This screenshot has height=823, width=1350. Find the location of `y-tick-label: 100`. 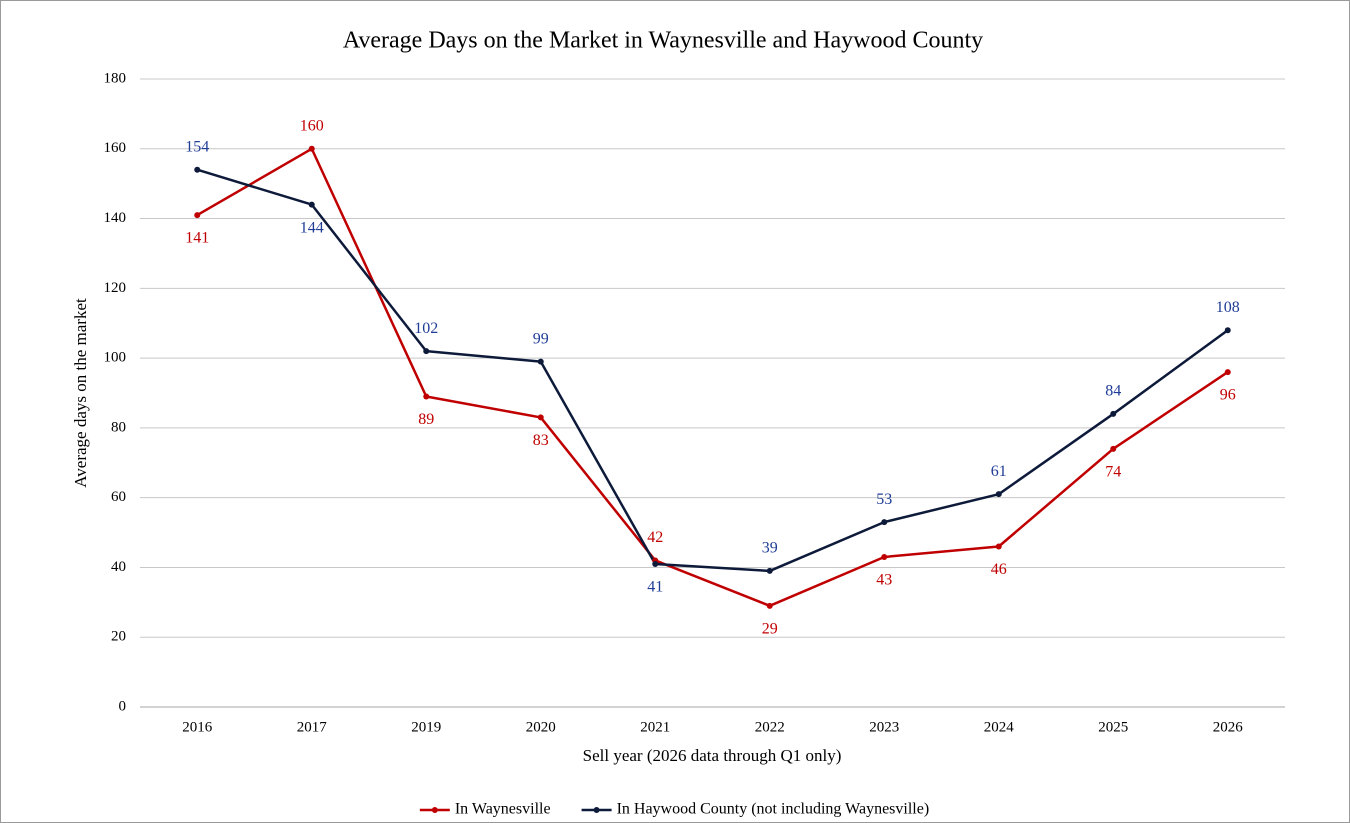

y-tick-label: 100 is located at coordinates (115, 358).